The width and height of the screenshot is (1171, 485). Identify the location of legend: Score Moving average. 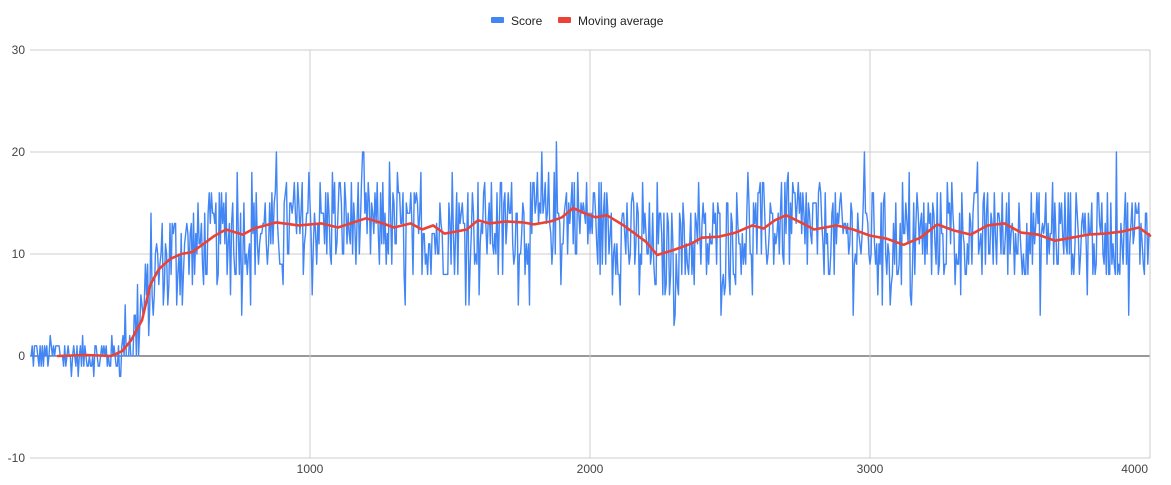
(577, 21).